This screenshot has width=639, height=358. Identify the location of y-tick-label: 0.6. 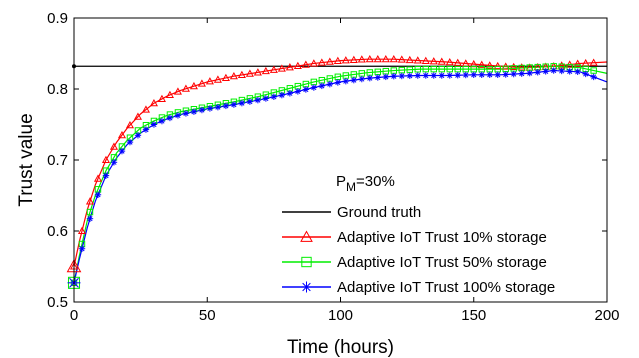
(57, 231).